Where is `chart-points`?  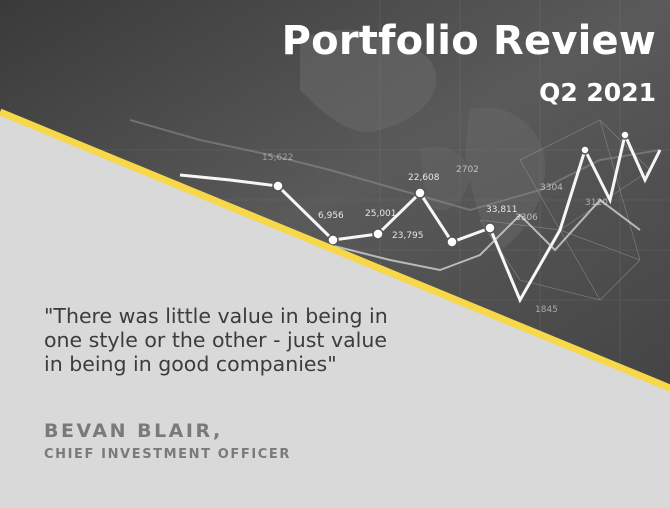 chart-points is located at coordinates (451, 189).